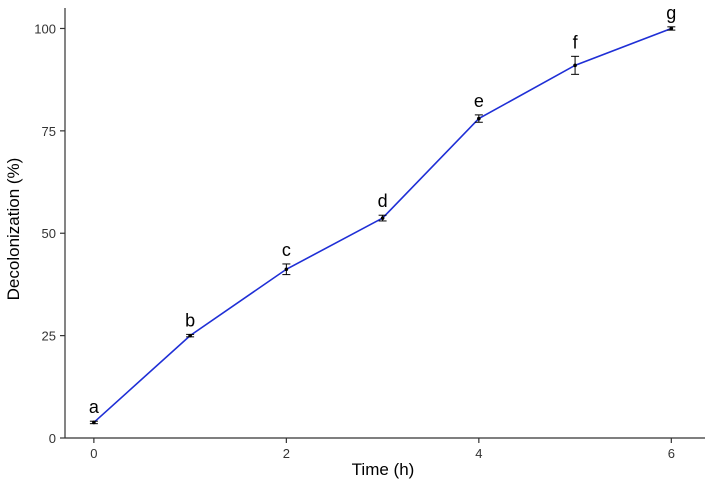 This screenshot has height=484, width=708. What do you see at coordinates (52, 438) in the screenshot?
I see `y-tick-label: 0` at bounding box center [52, 438].